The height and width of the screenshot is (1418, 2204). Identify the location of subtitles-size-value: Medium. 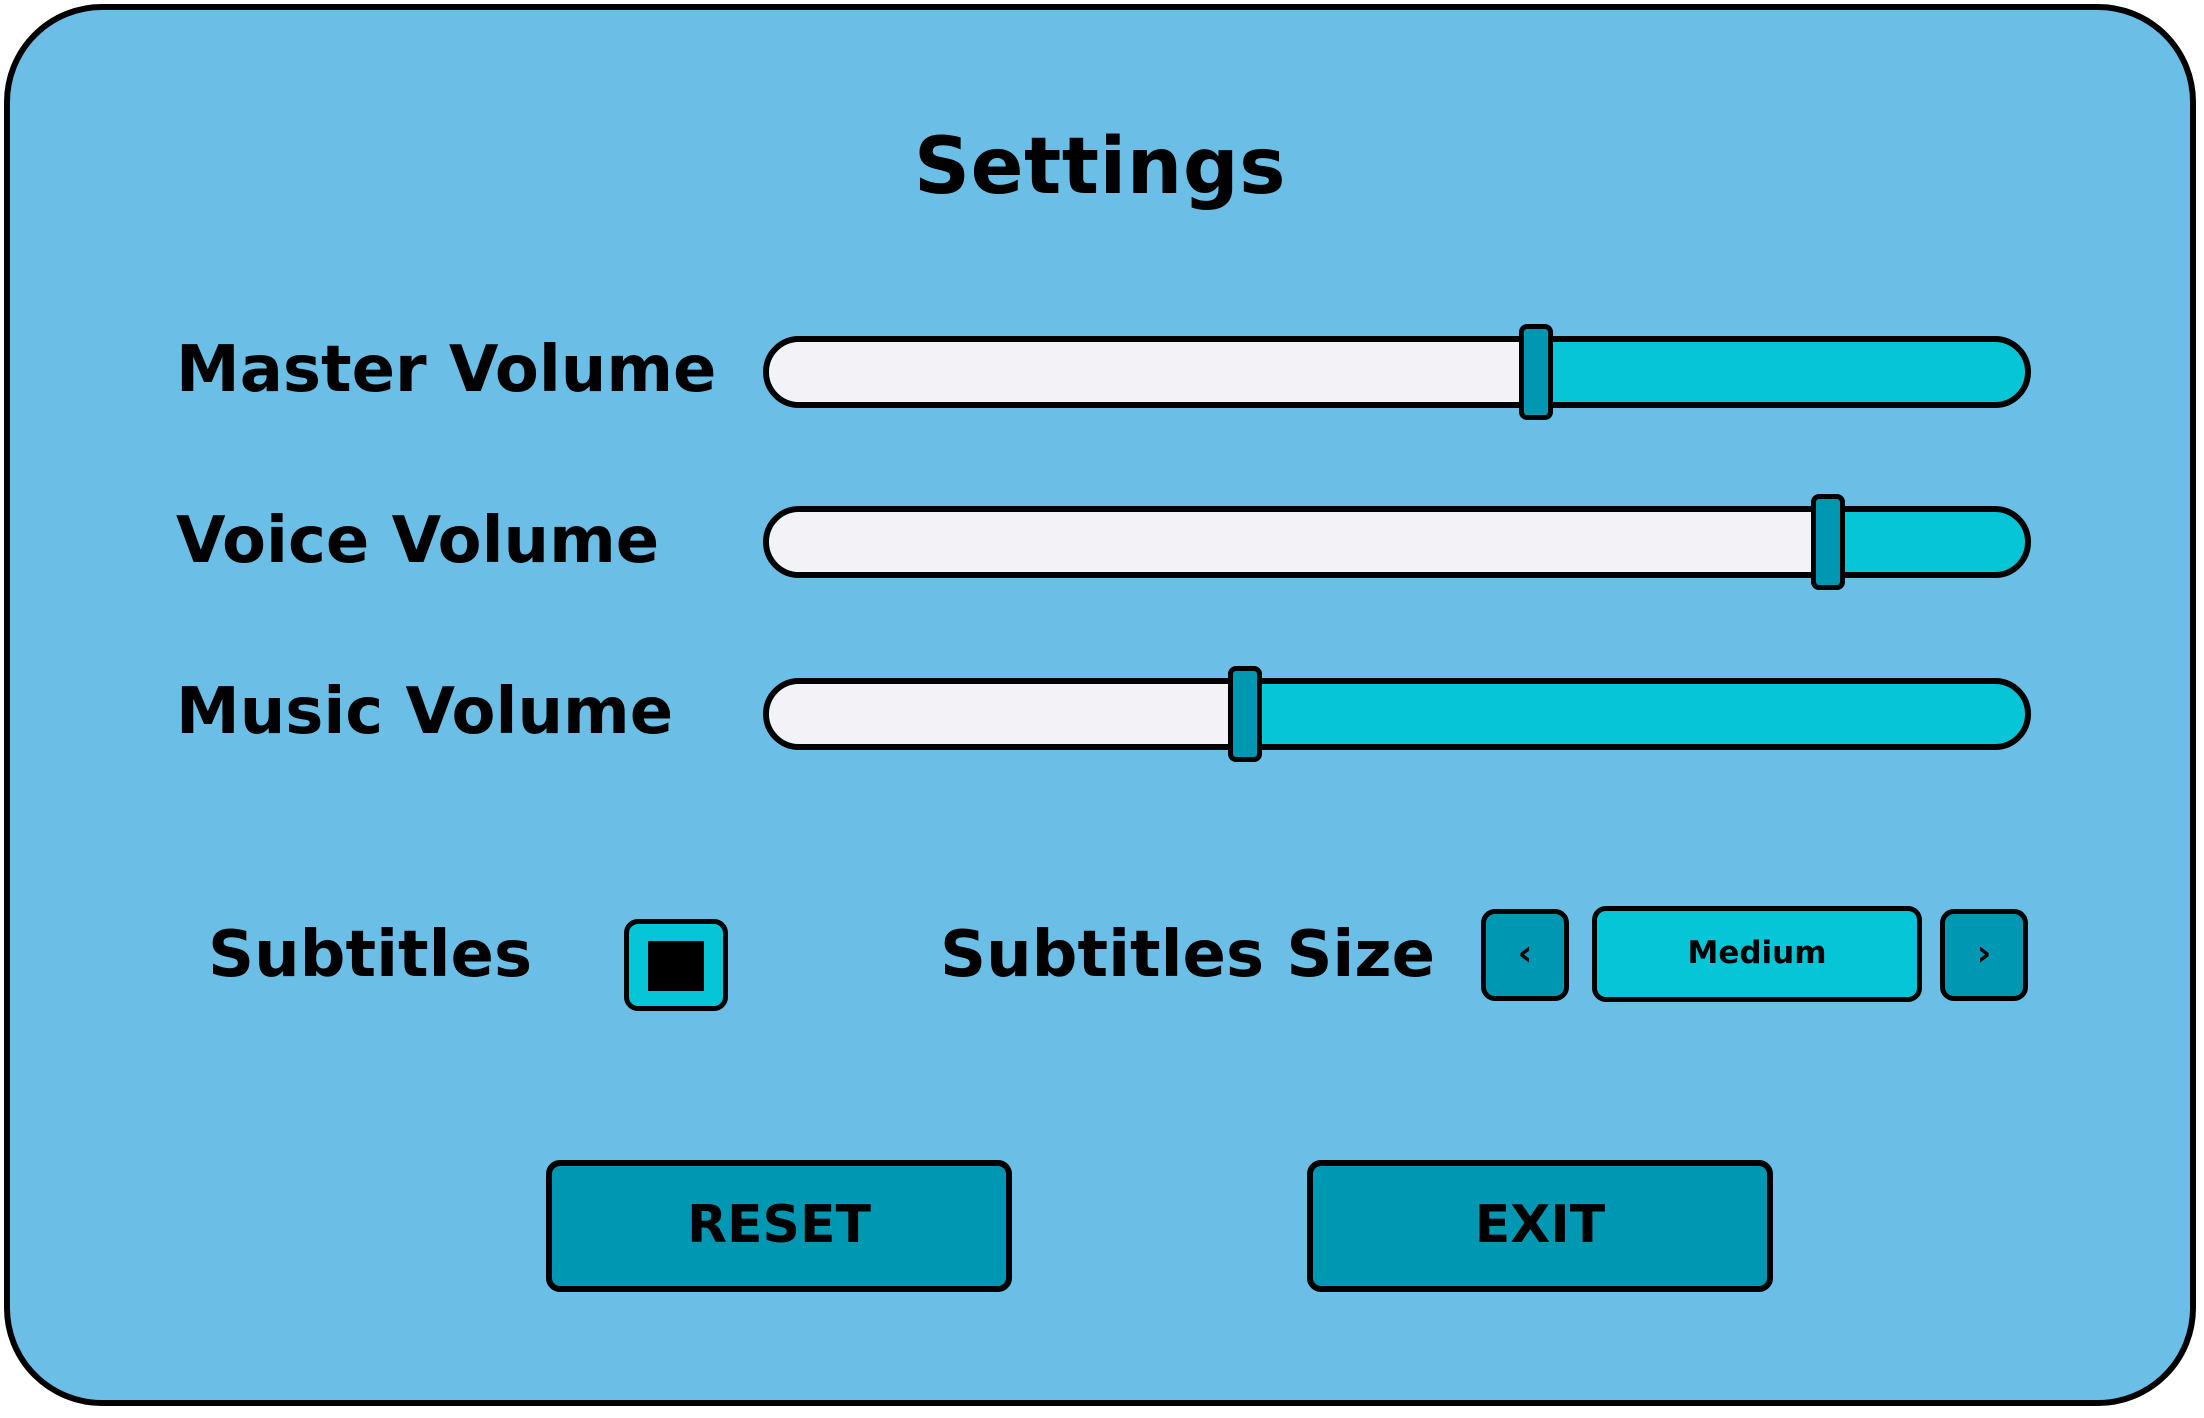
(1757, 954).